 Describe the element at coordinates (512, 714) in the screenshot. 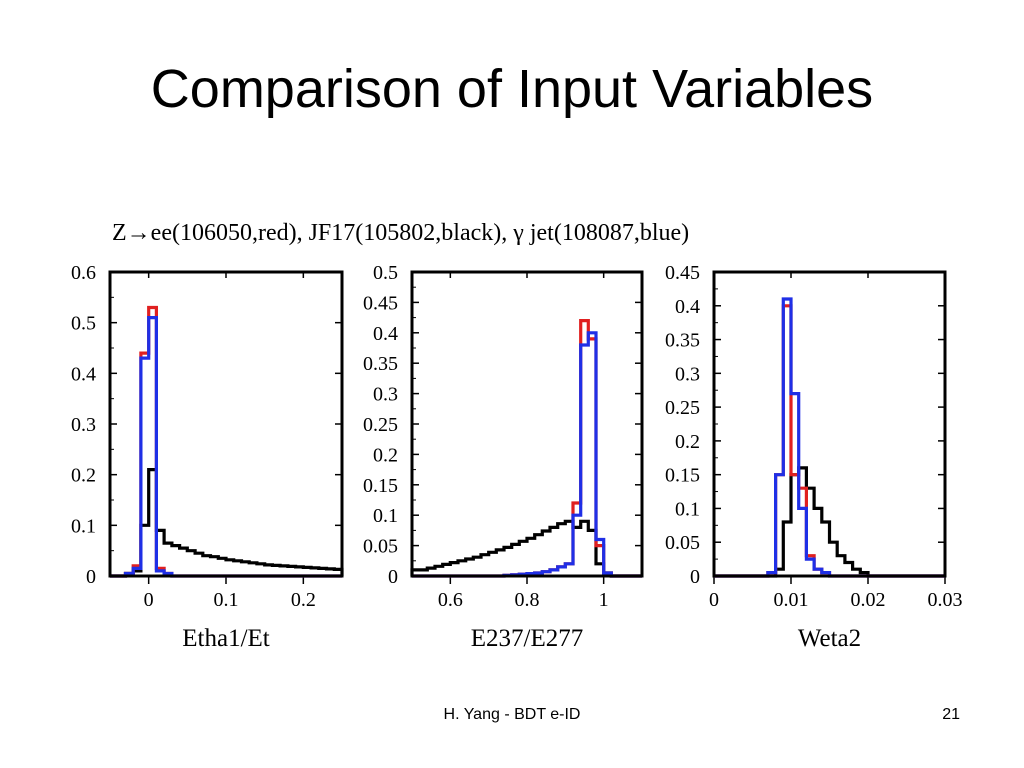

I see `footer-author: H. Yang - BDT e-ID` at that location.